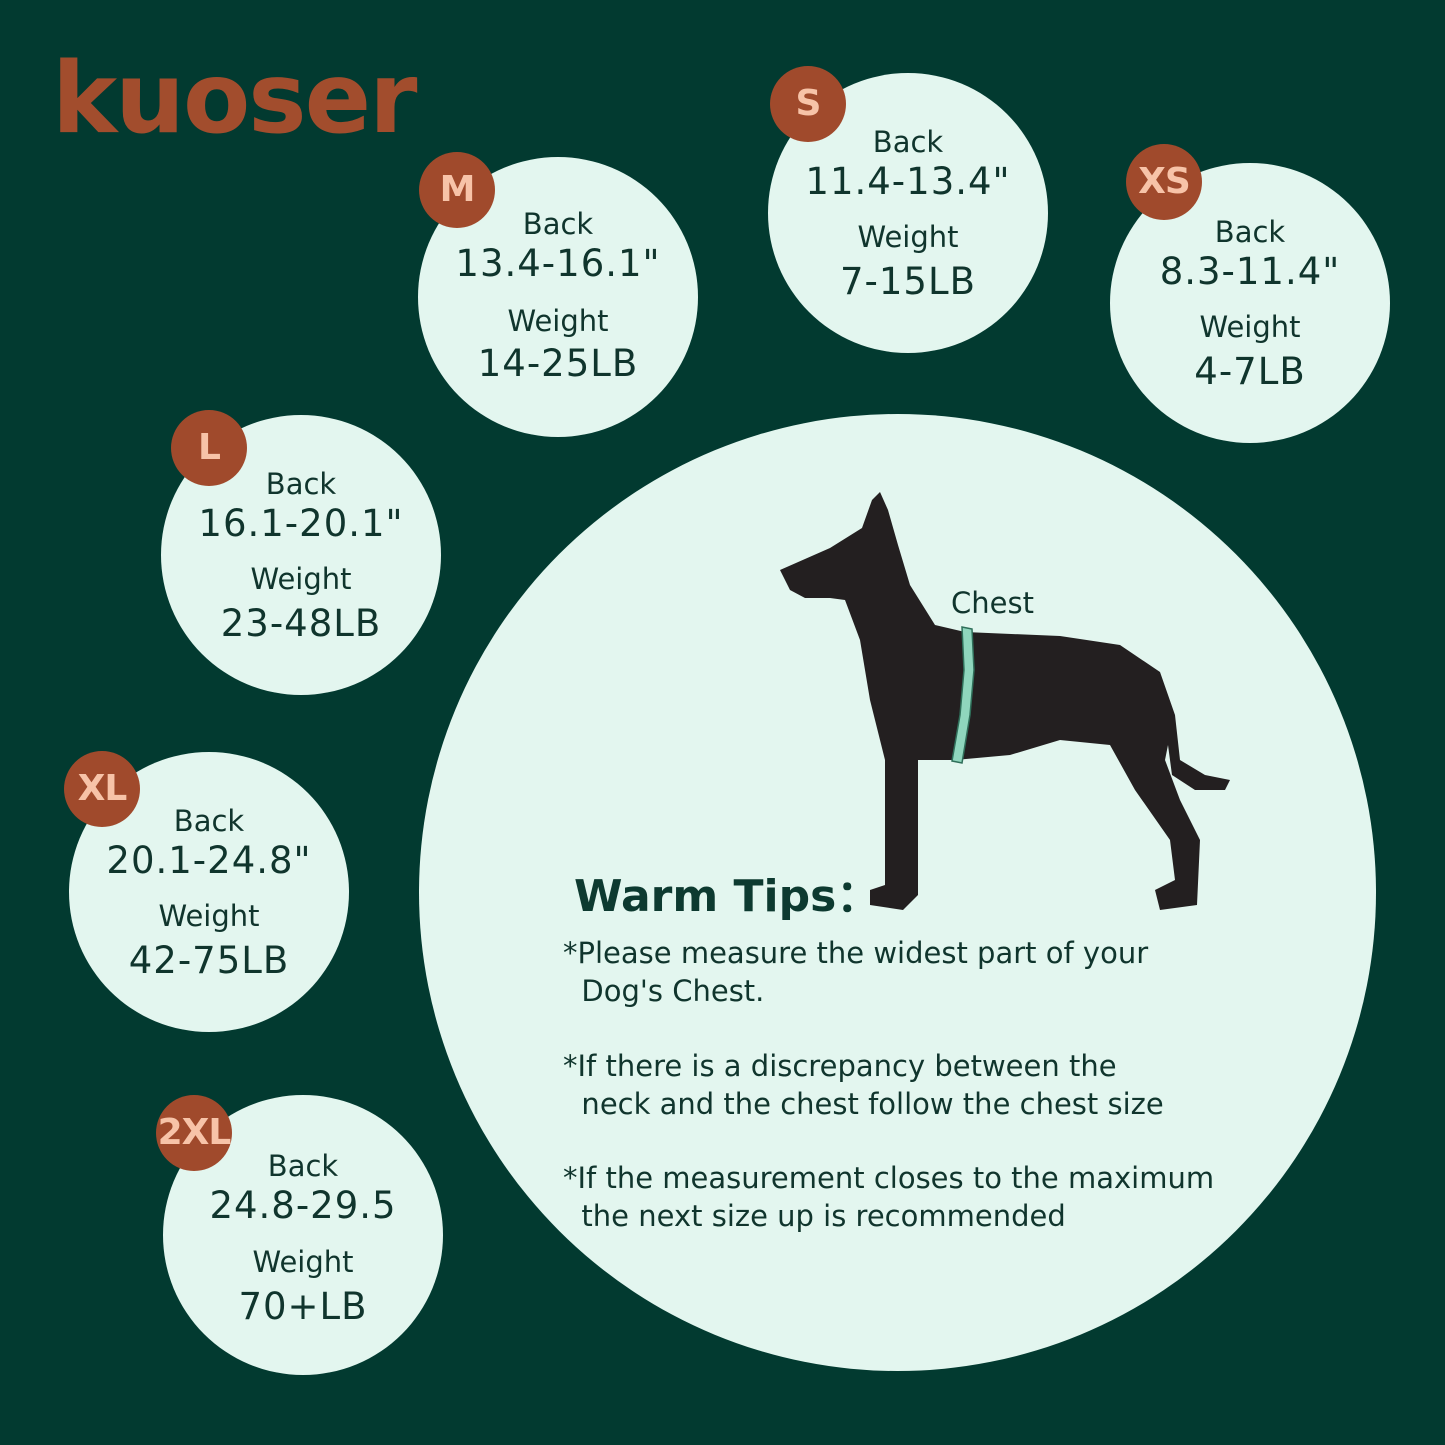 This screenshot has width=1445, height=1445. What do you see at coordinates (301, 623) in the screenshot?
I see `weight-value: 23-48LB` at bounding box center [301, 623].